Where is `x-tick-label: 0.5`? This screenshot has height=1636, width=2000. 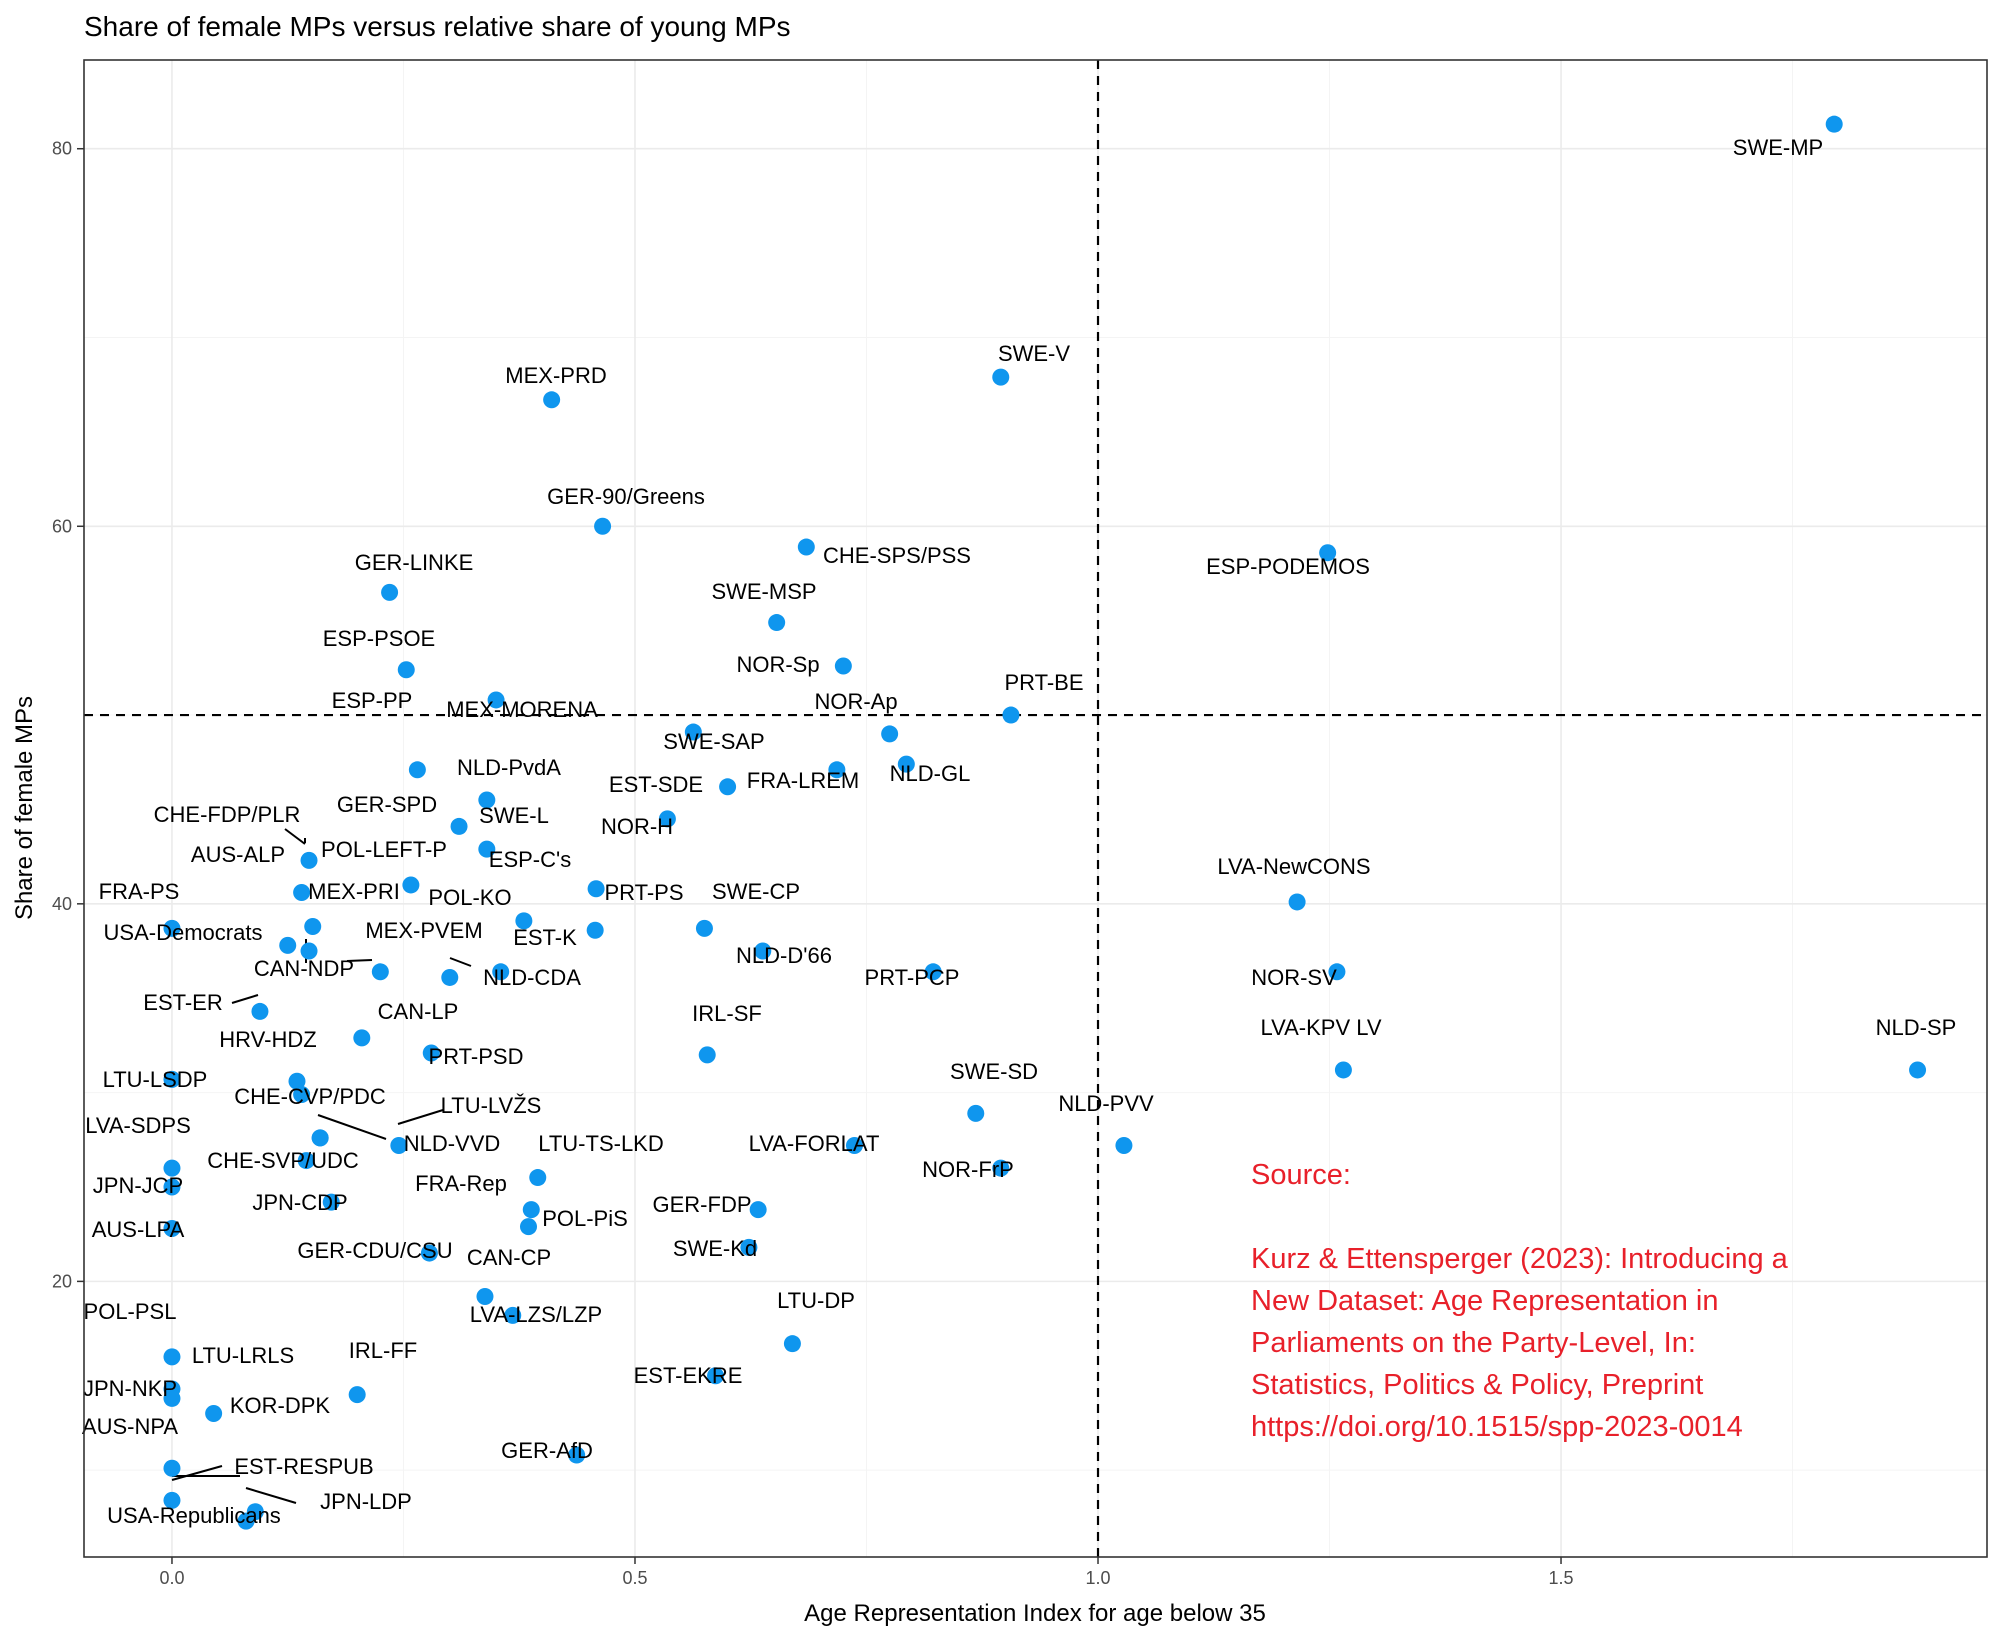 x-tick-label: 0.5 is located at coordinates (634, 1578).